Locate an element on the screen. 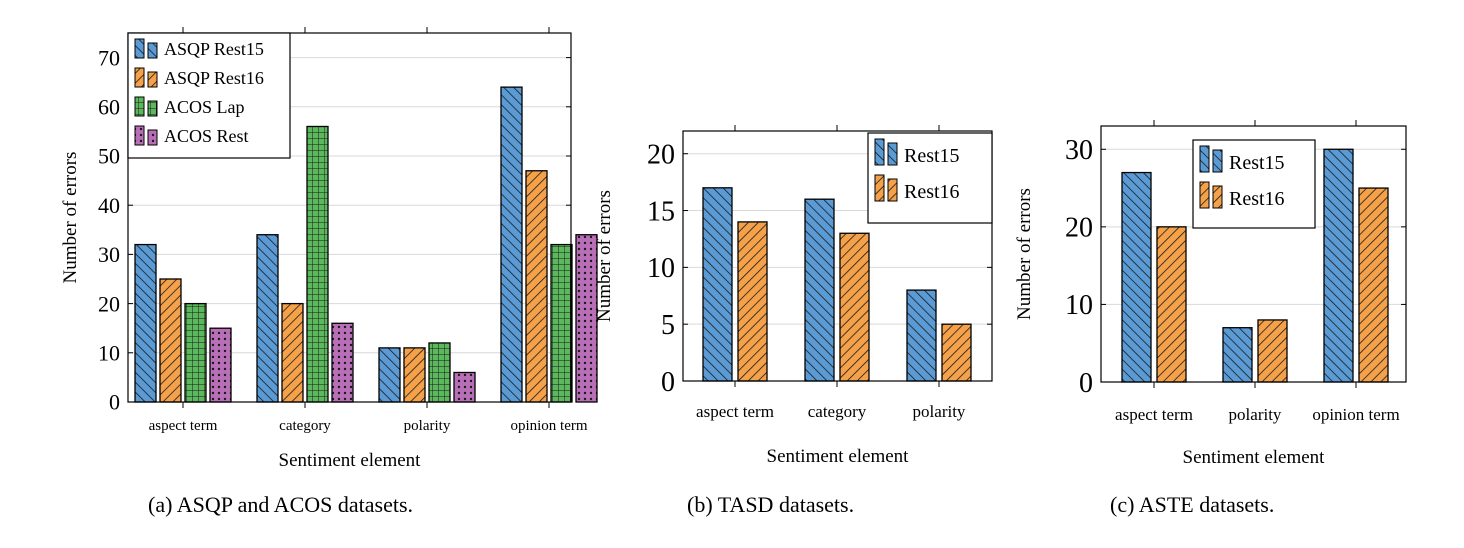 Image resolution: width=1464 pixels, height=548 pixels. y-tick-label: 50 is located at coordinates (109, 156).